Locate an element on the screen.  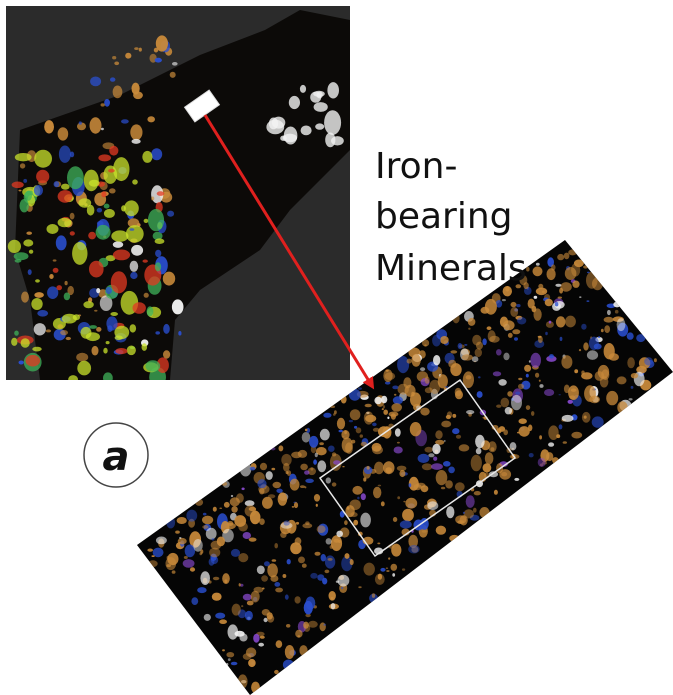
panel-label-badge: a is located at coordinates (116, 455).